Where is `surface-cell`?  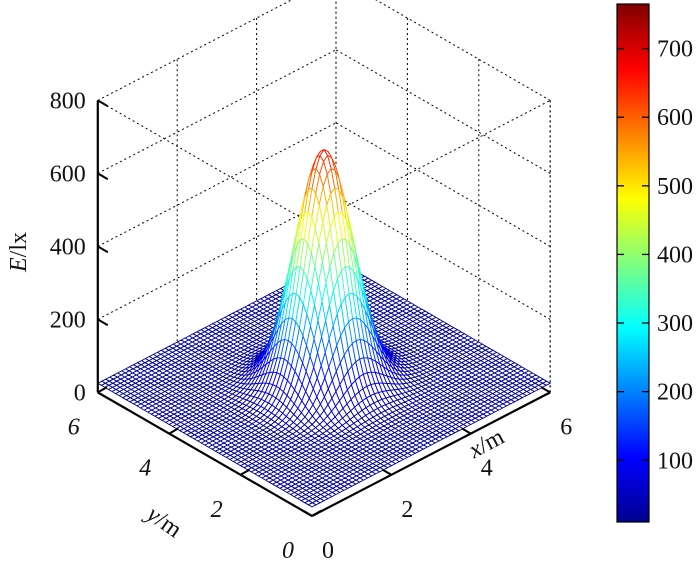 surface-cell is located at coordinates (312, 505).